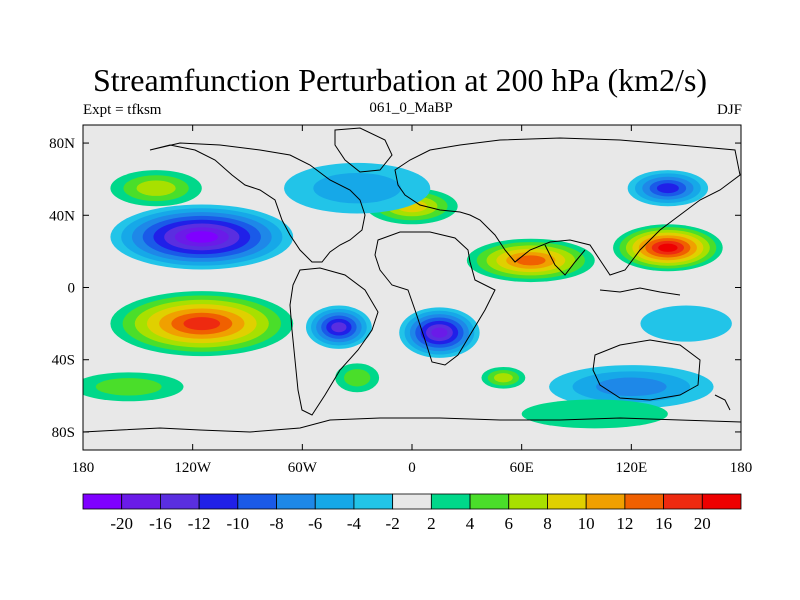 The width and height of the screenshot is (800, 600). Describe the element at coordinates (631, 468) in the screenshot. I see `x-tick-label: 120E` at that location.